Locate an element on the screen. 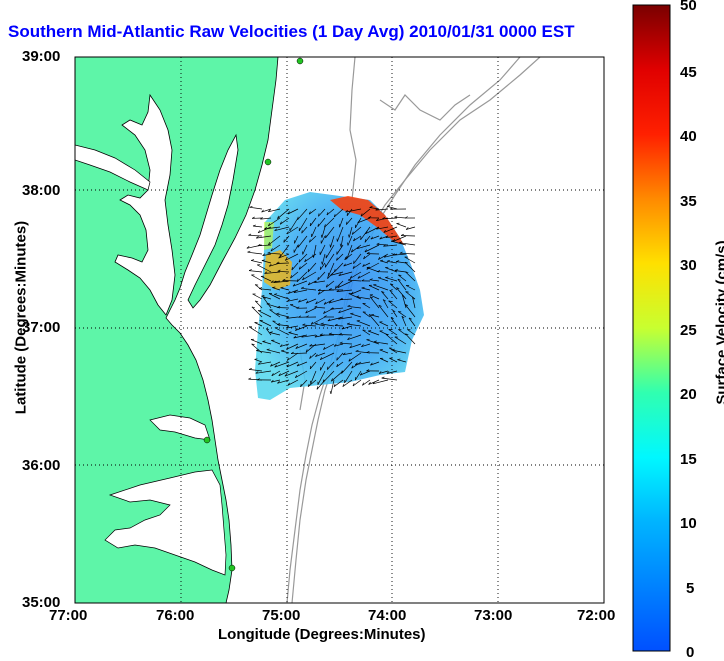 Image resolution: width=724 pixels, height=661 pixels. y-tick-label: 36:00 is located at coordinates (41, 465).